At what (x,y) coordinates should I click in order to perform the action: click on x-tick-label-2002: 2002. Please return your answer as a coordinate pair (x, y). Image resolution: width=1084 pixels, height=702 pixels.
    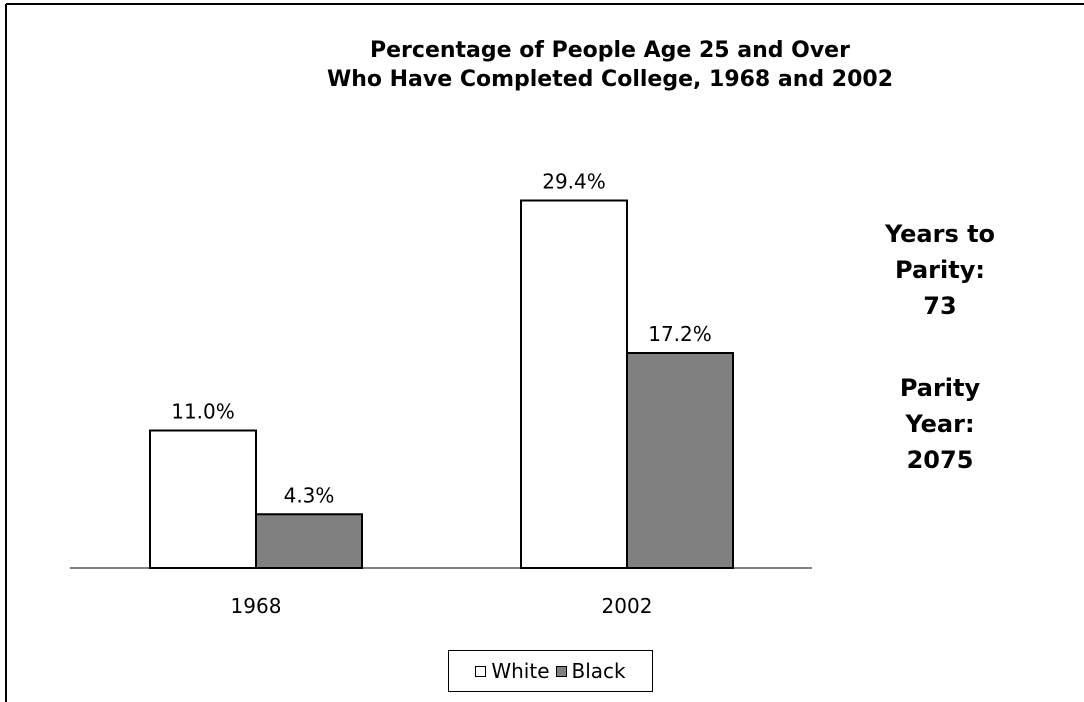
    Looking at the image, I should click on (627, 606).